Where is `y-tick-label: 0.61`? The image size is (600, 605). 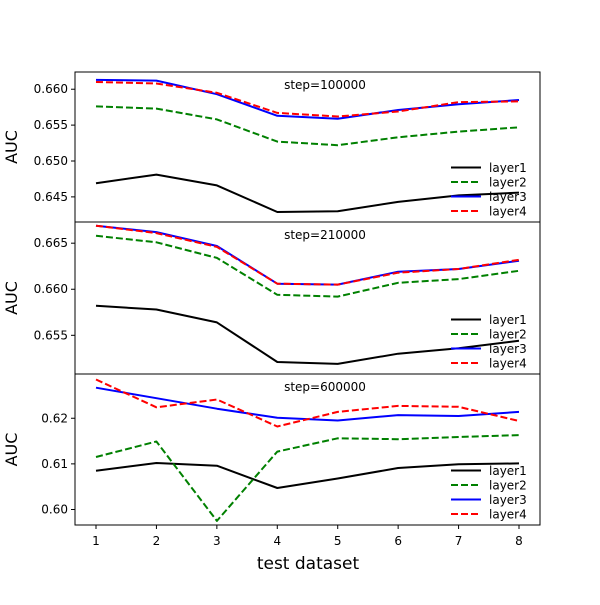
y-tick-label: 0.61 is located at coordinates (54, 464).